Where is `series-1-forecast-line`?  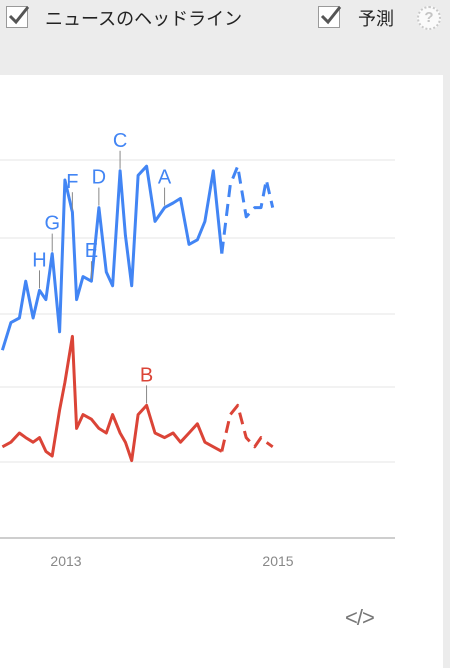
series-1-forecast-line is located at coordinates (247, 427).